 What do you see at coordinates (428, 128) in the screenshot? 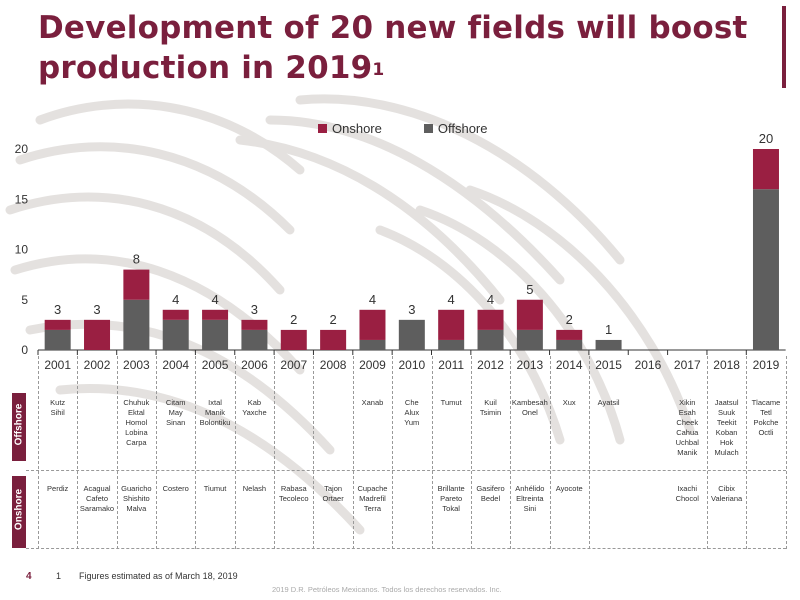
I see `legend-offshore-swatch` at bounding box center [428, 128].